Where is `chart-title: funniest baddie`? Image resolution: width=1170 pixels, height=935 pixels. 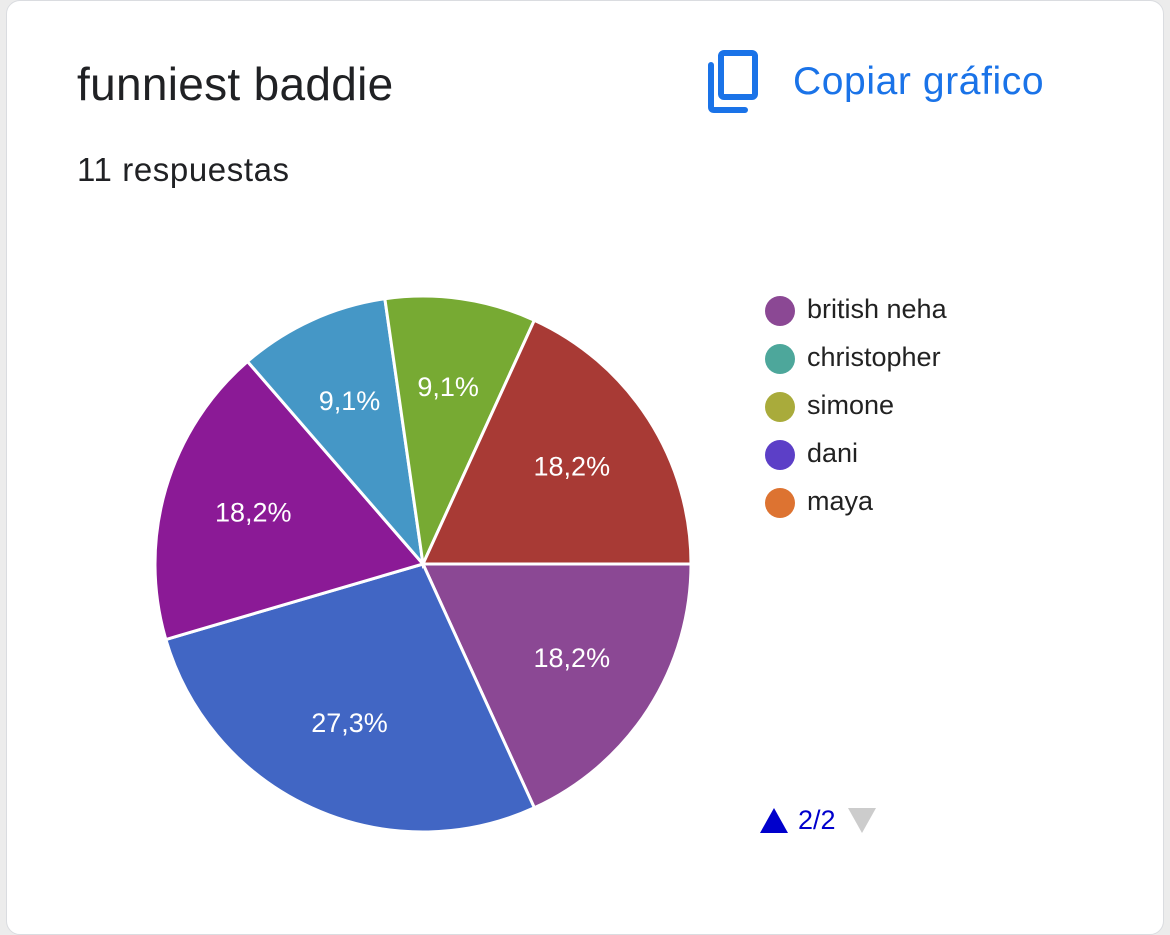 chart-title: funniest baddie is located at coordinates (235, 84).